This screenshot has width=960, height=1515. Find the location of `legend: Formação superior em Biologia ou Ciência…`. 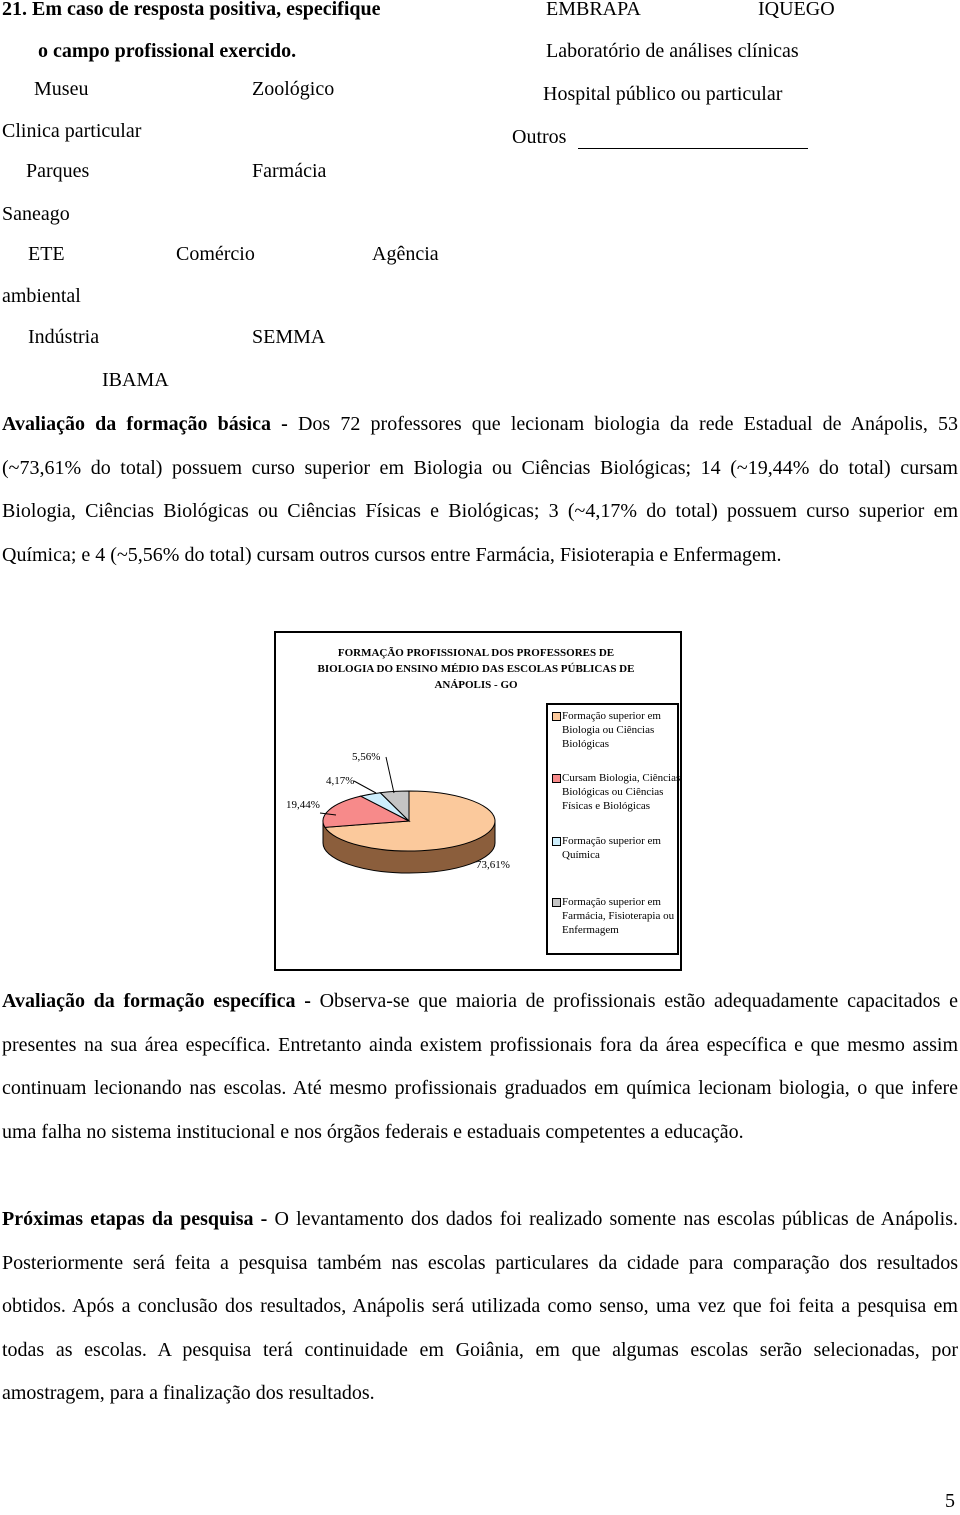

legend: Formação superior em Biologia ou Ciência… is located at coordinates (613, 829).